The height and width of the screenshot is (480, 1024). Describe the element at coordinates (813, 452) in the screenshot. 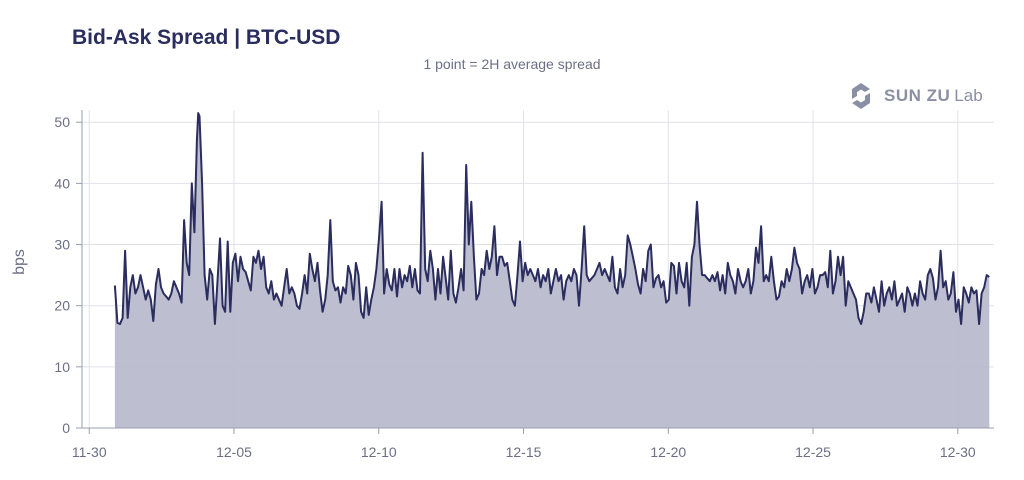

I see `x-tick-label: 12-25` at that location.